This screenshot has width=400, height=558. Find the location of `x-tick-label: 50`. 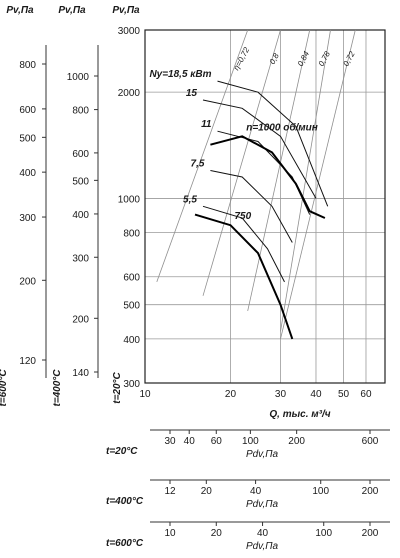

x-tick-label: 50 is located at coordinates (344, 394).